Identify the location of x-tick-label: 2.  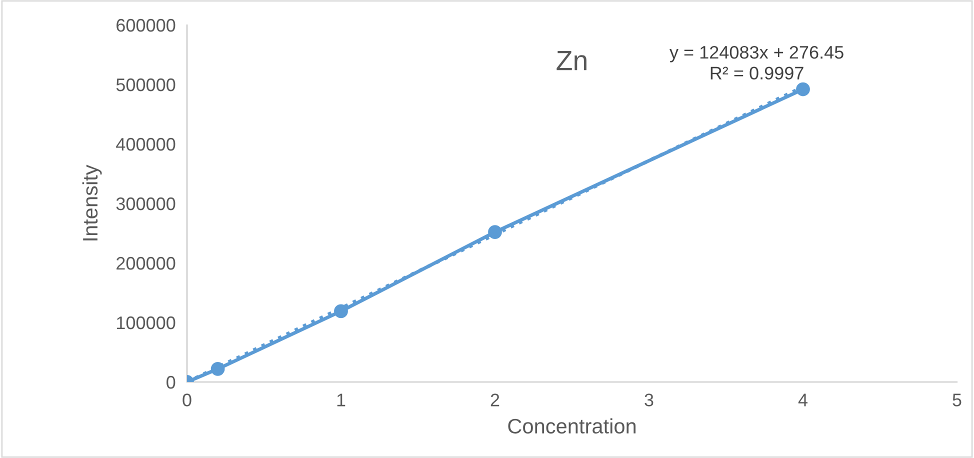
(495, 400).